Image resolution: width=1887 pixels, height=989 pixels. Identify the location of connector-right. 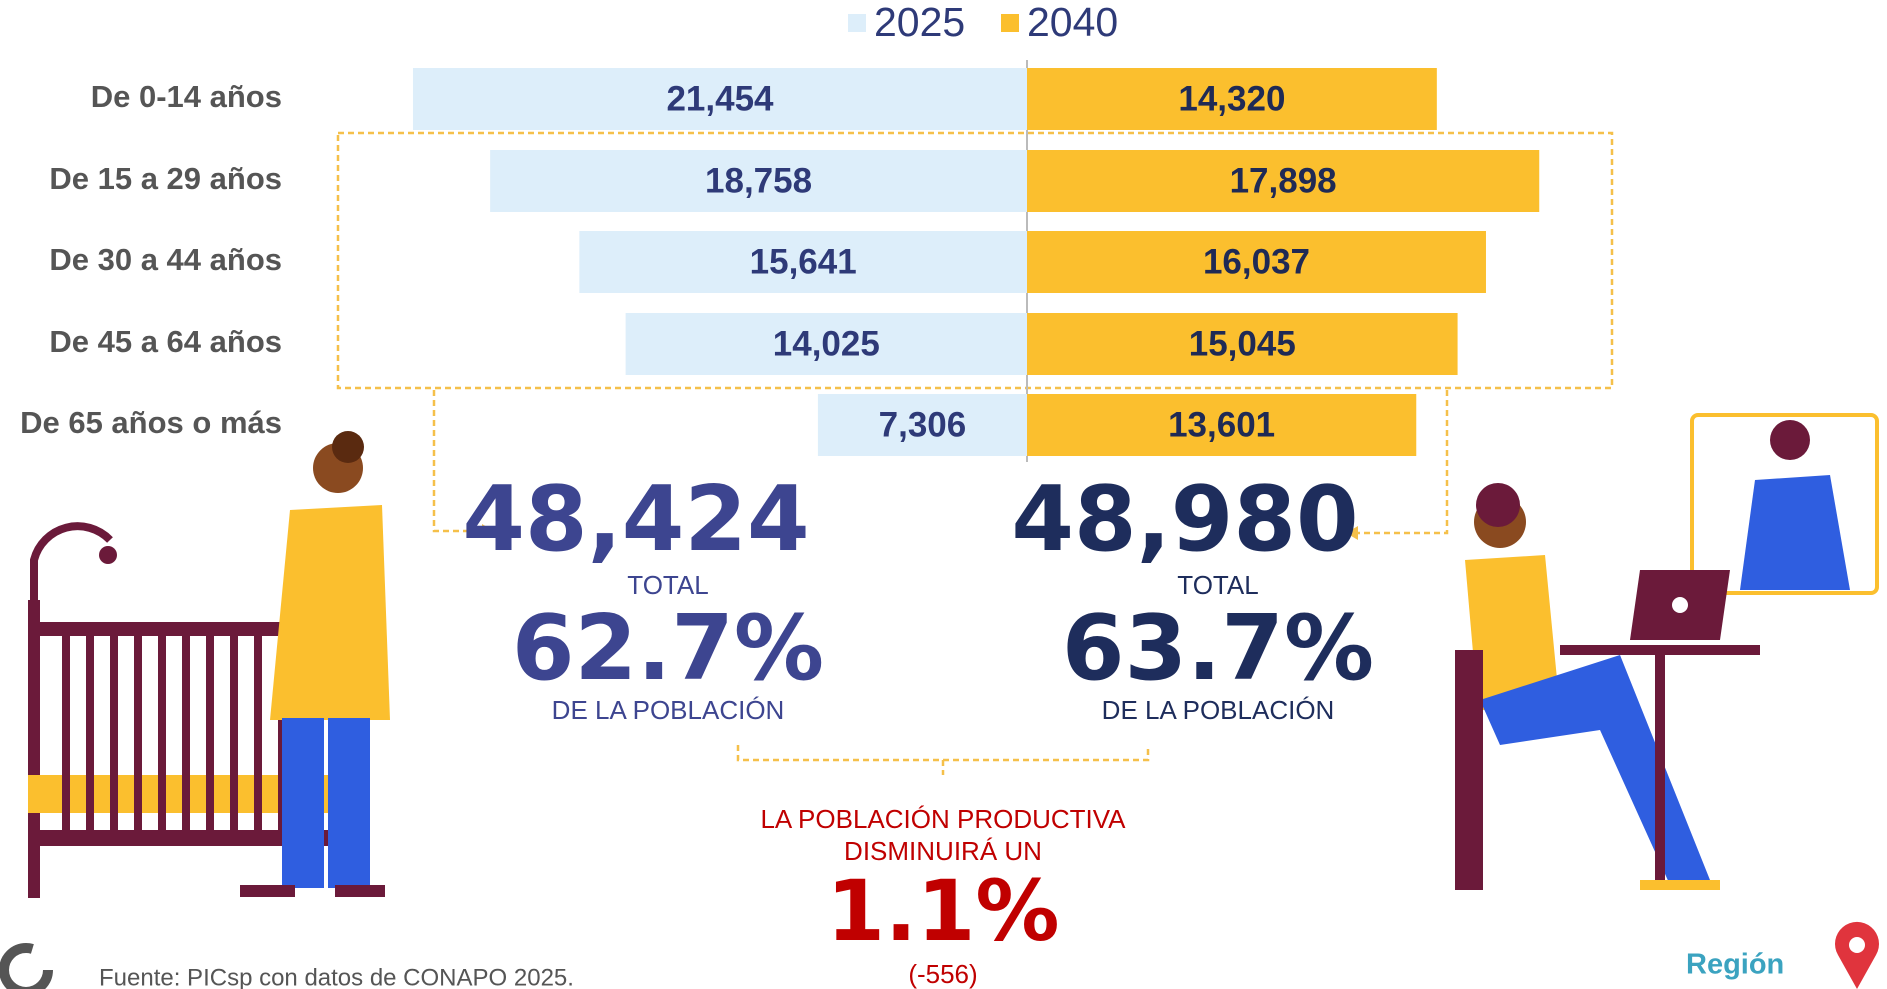
(1403, 462).